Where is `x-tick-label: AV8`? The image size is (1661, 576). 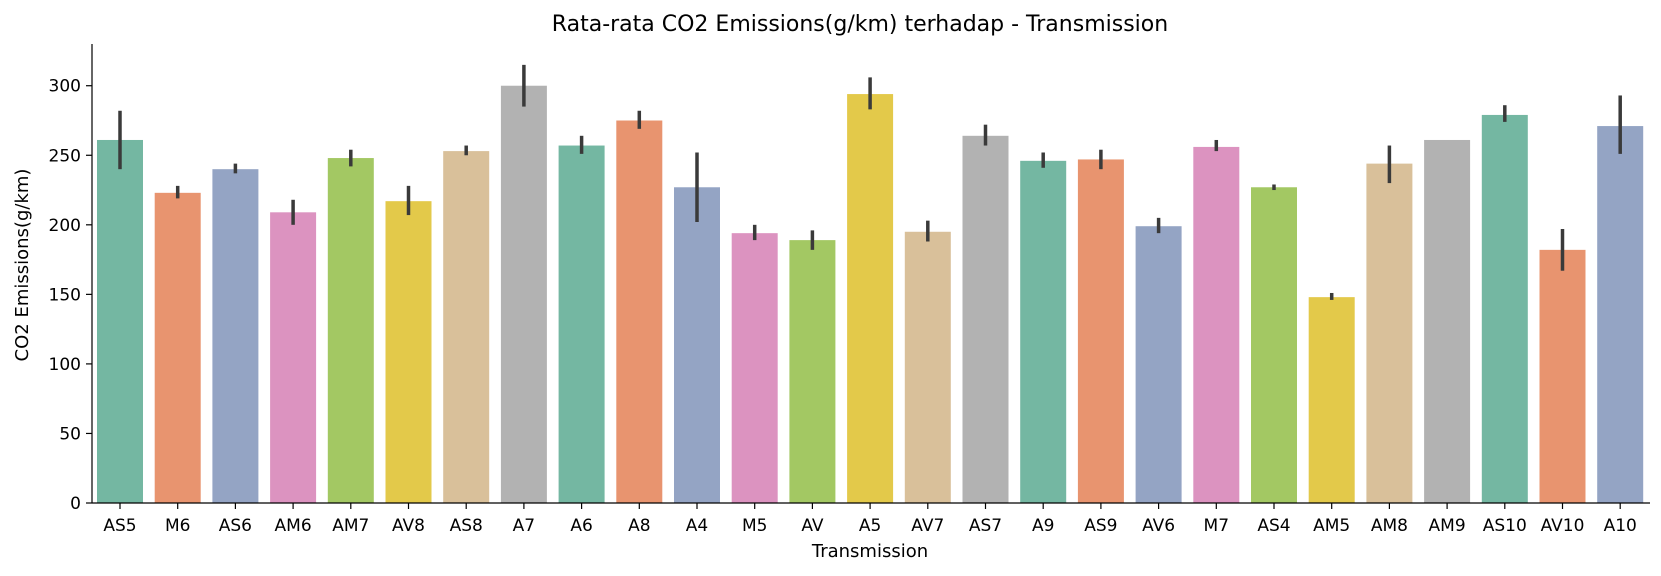 x-tick-label: AV8 is located at coordinates (408, 526).